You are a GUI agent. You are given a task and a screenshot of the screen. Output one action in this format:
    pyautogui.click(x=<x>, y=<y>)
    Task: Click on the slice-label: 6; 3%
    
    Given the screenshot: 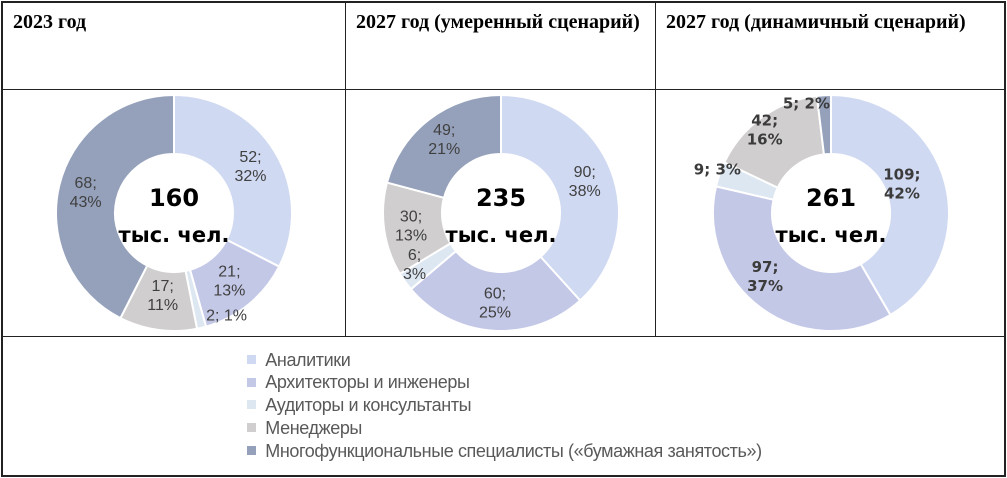 What is the action you would take?
    pyautogui.click(x=413, y=265)
    